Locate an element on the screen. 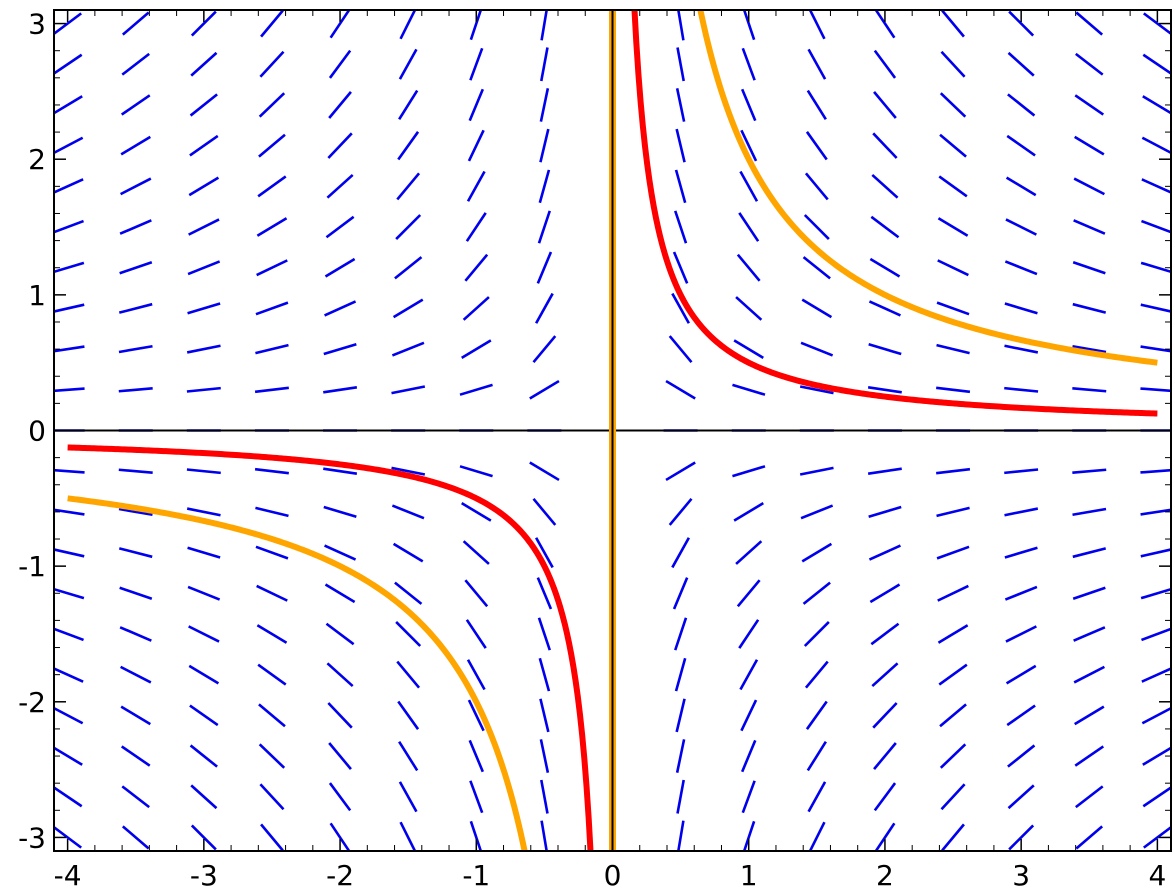 The height and width of the screenshot is (895, 1175). y-tick-label: 3 is located at coordinates (37, 24).